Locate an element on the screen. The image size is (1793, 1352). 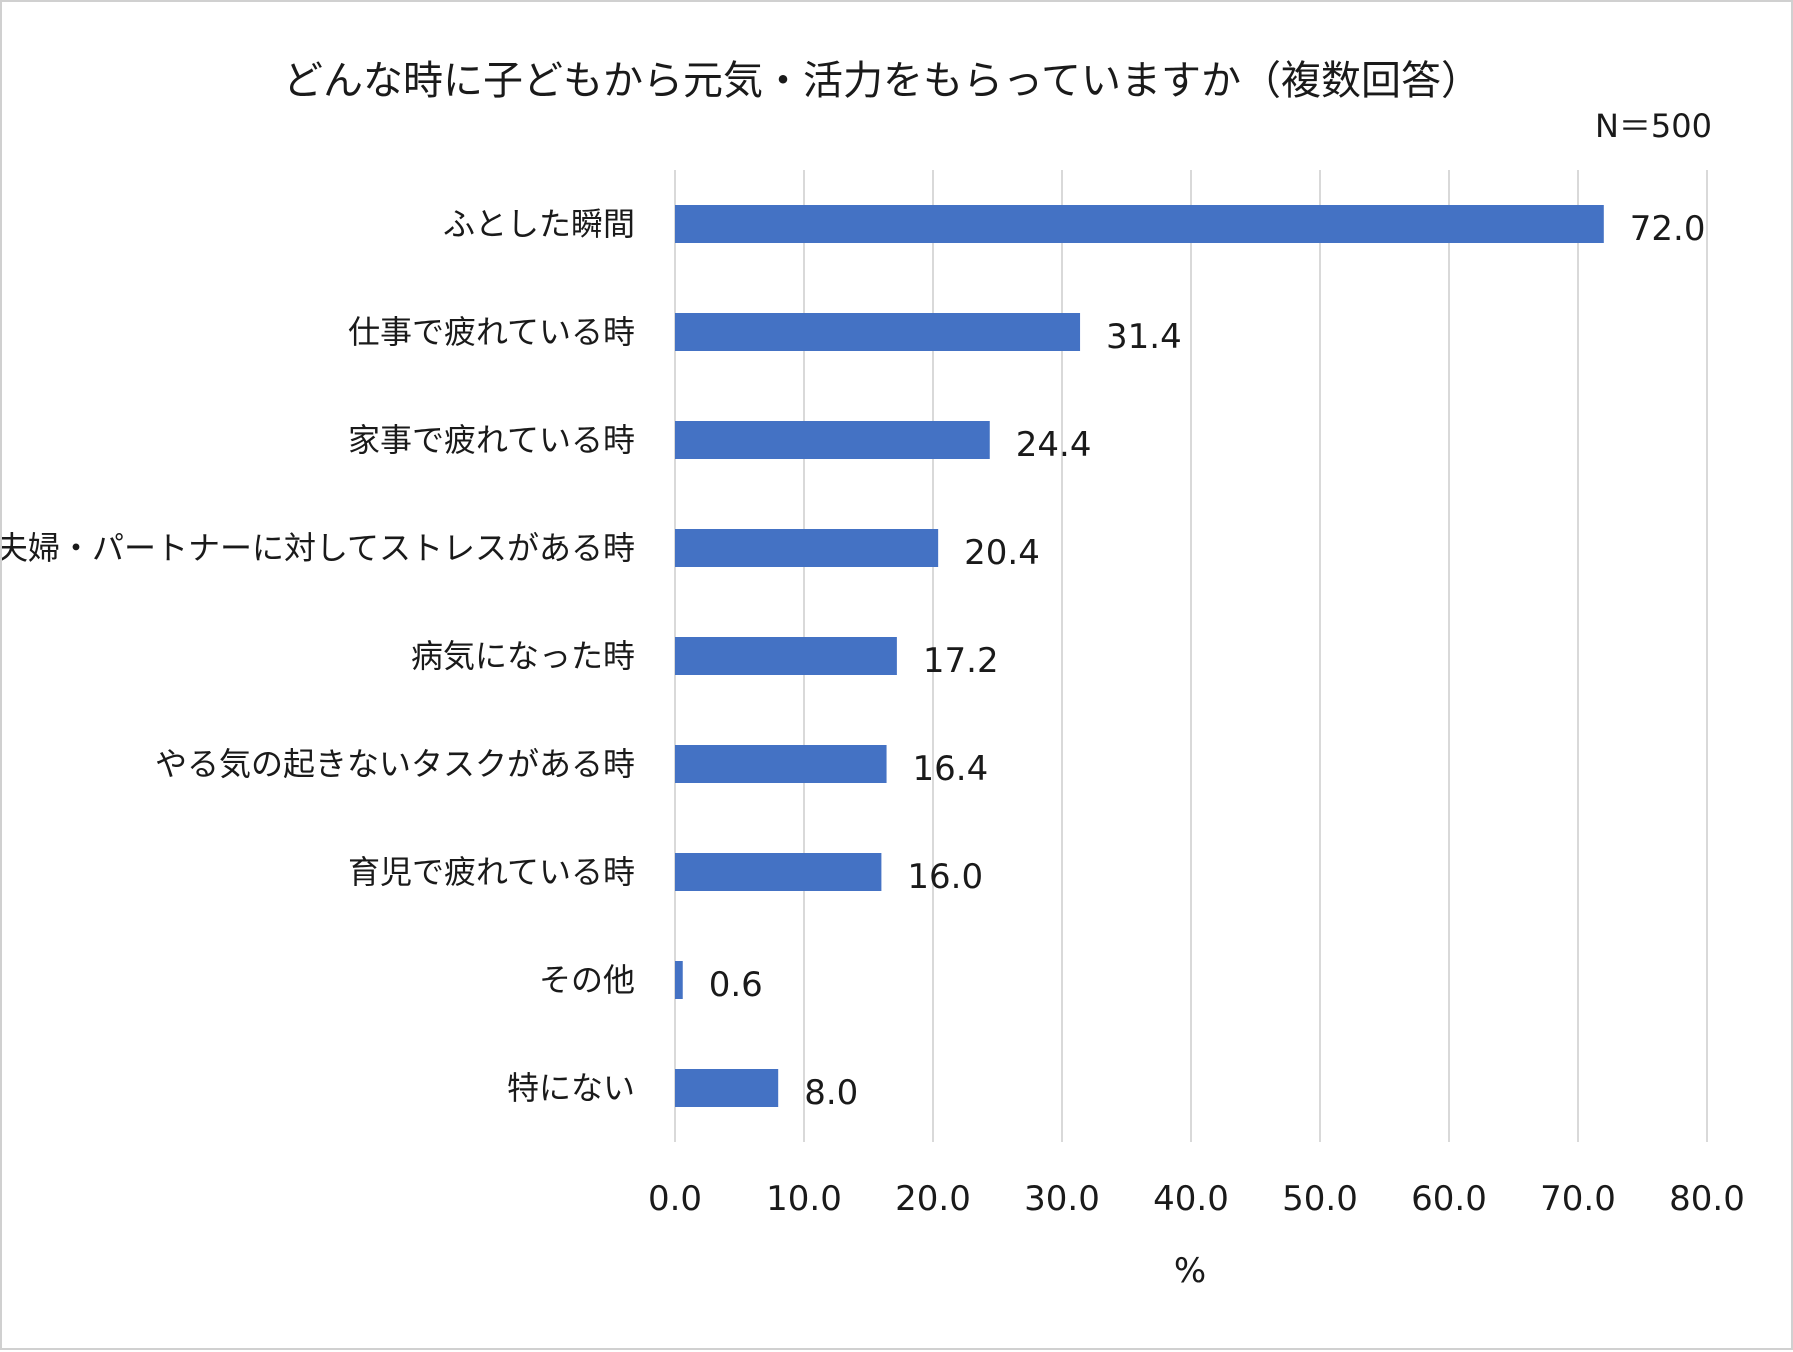
category-label: その他 is located at coordinates (587, 980).